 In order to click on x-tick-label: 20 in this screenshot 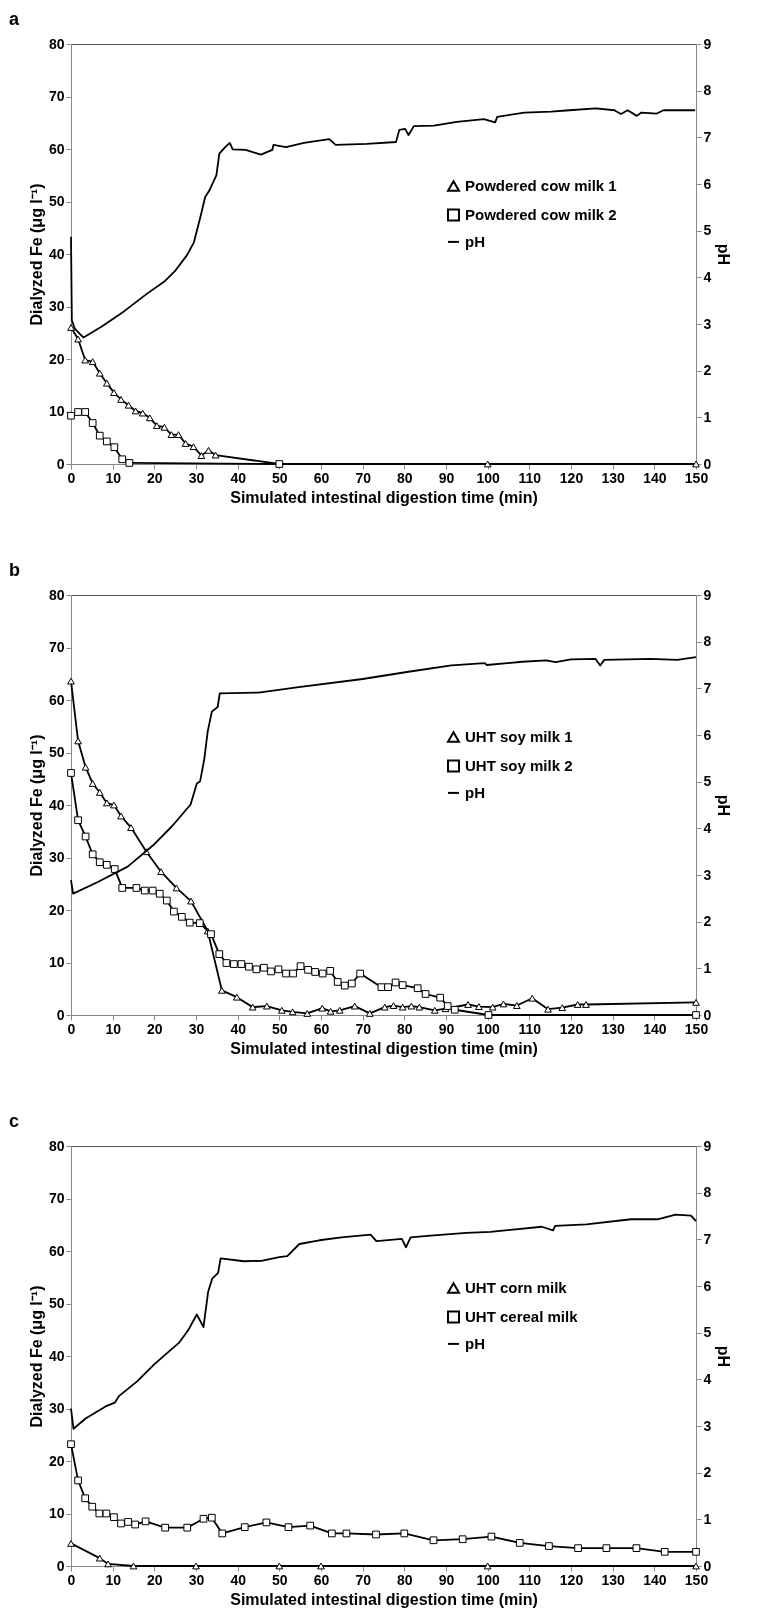, I will do `click(155, 1028)`.